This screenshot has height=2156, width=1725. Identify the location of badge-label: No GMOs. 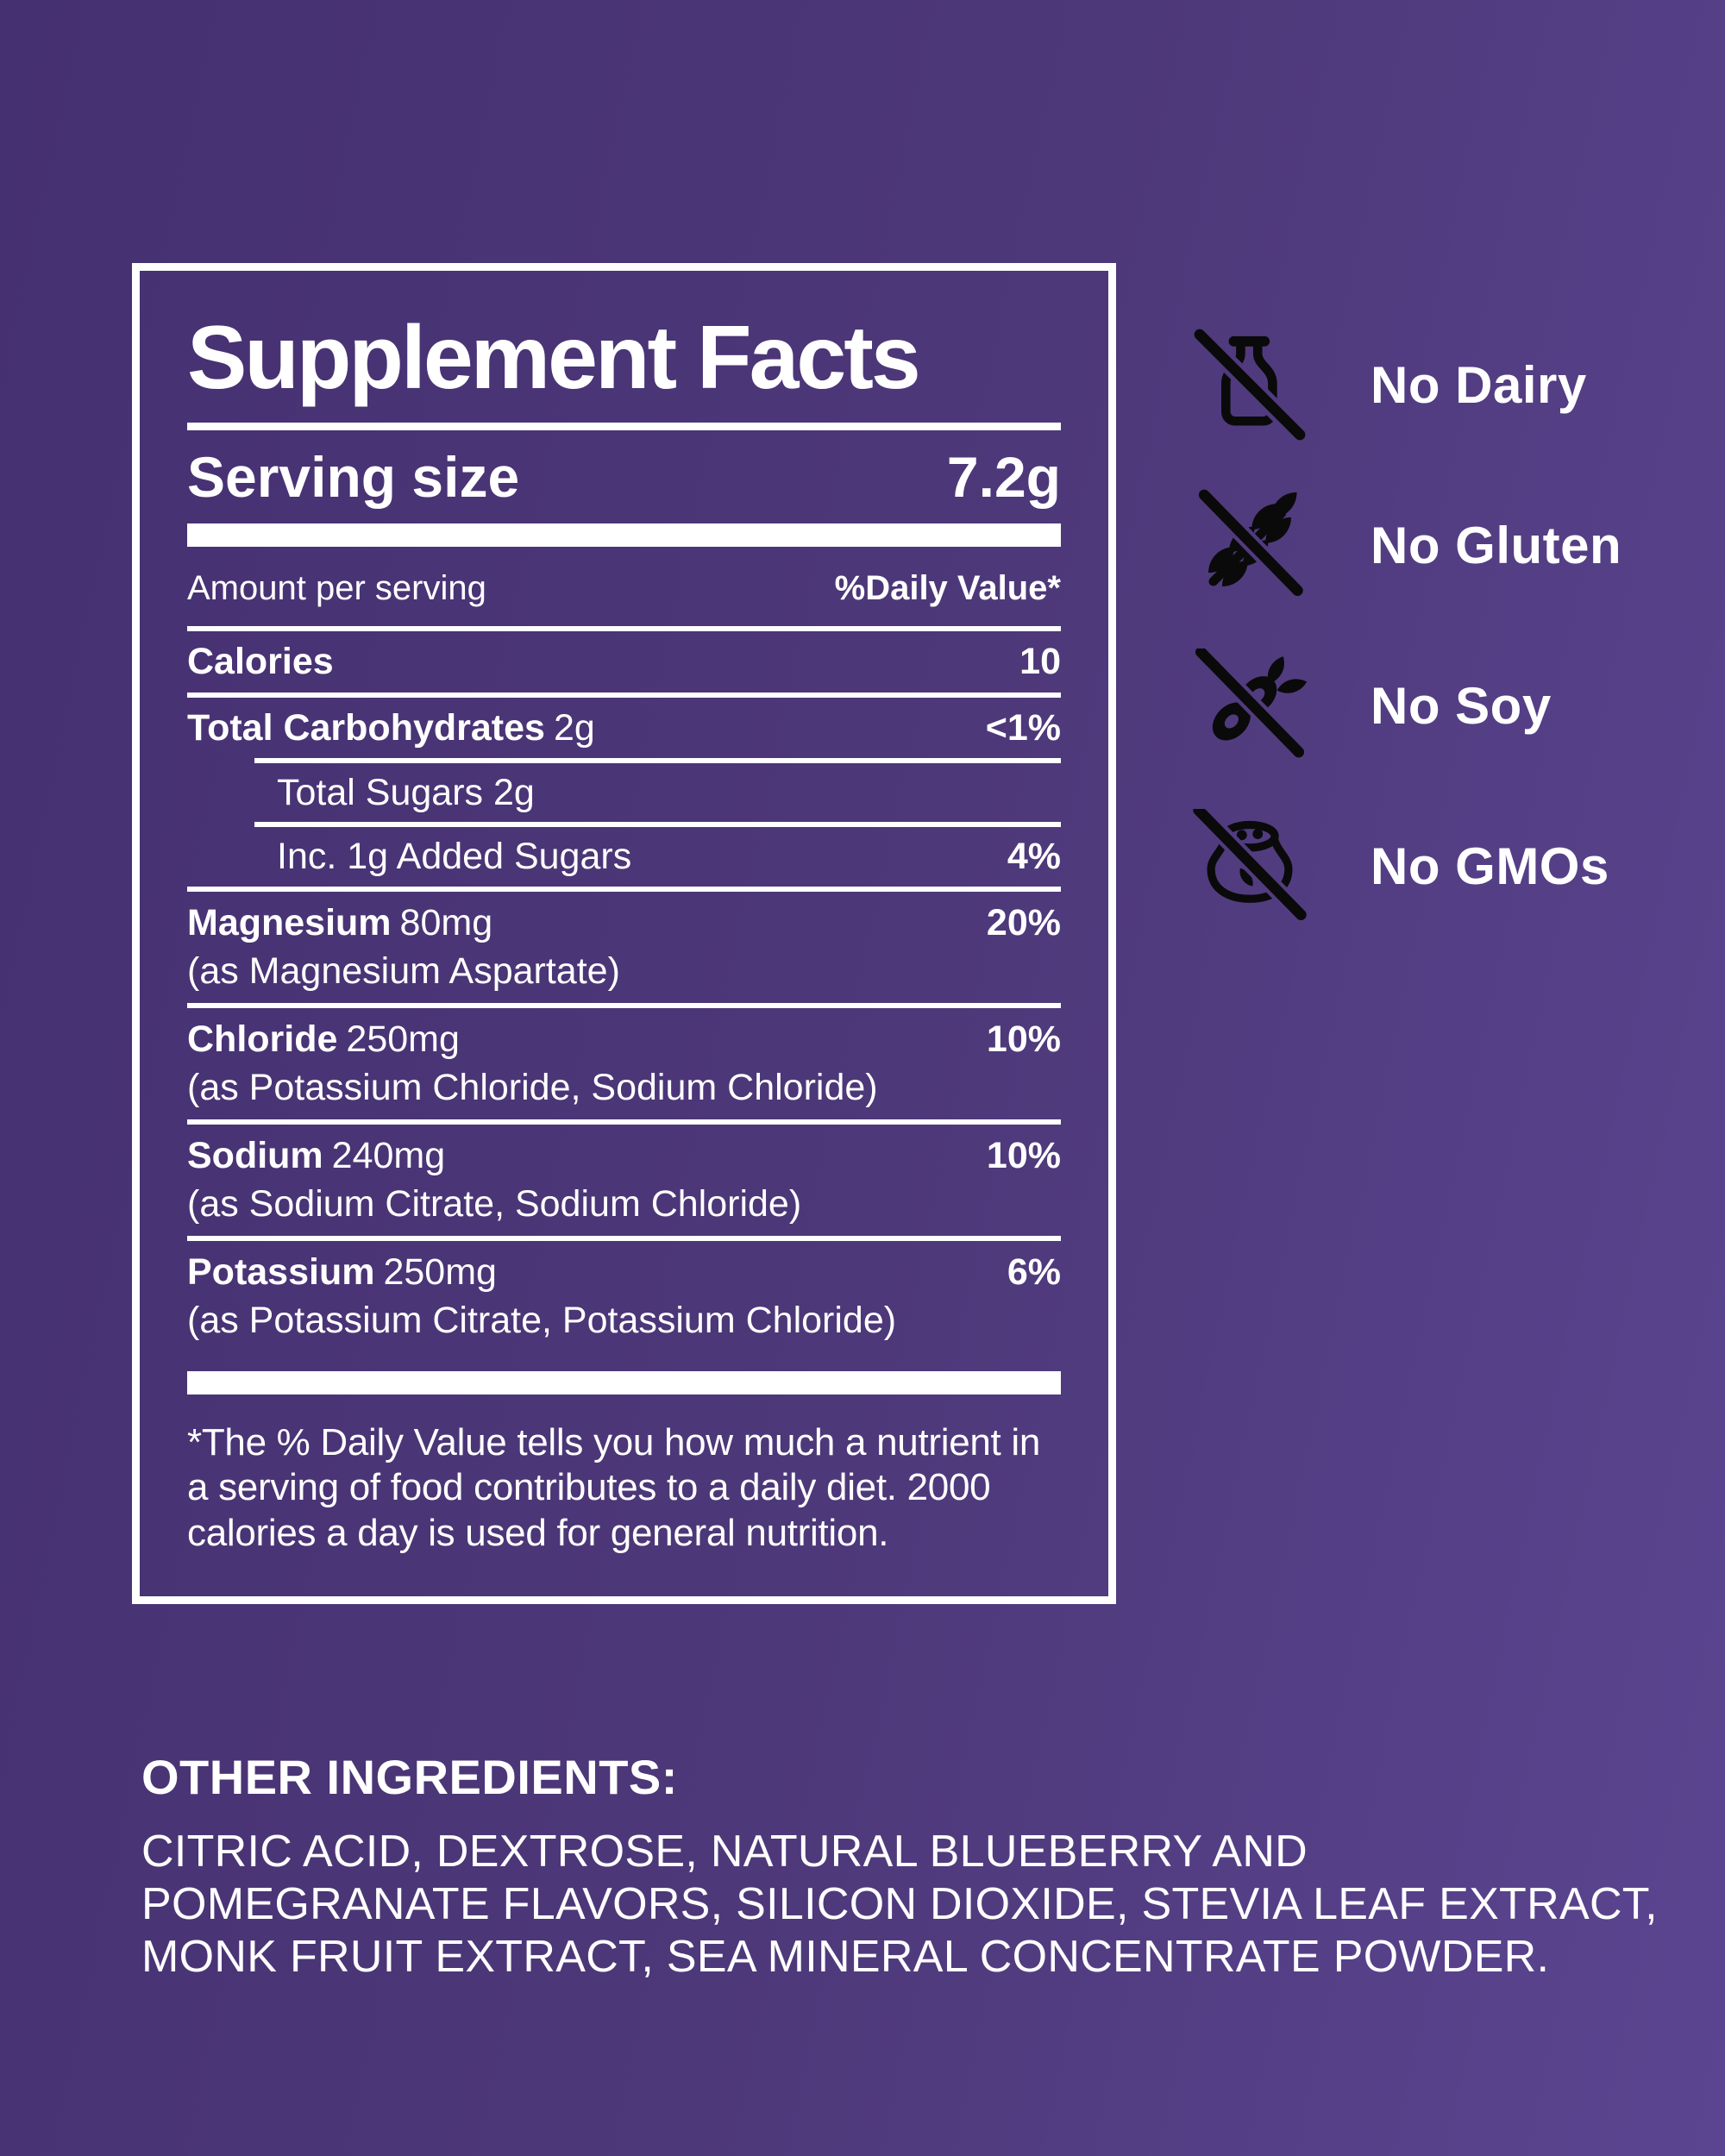
(1490, 866).